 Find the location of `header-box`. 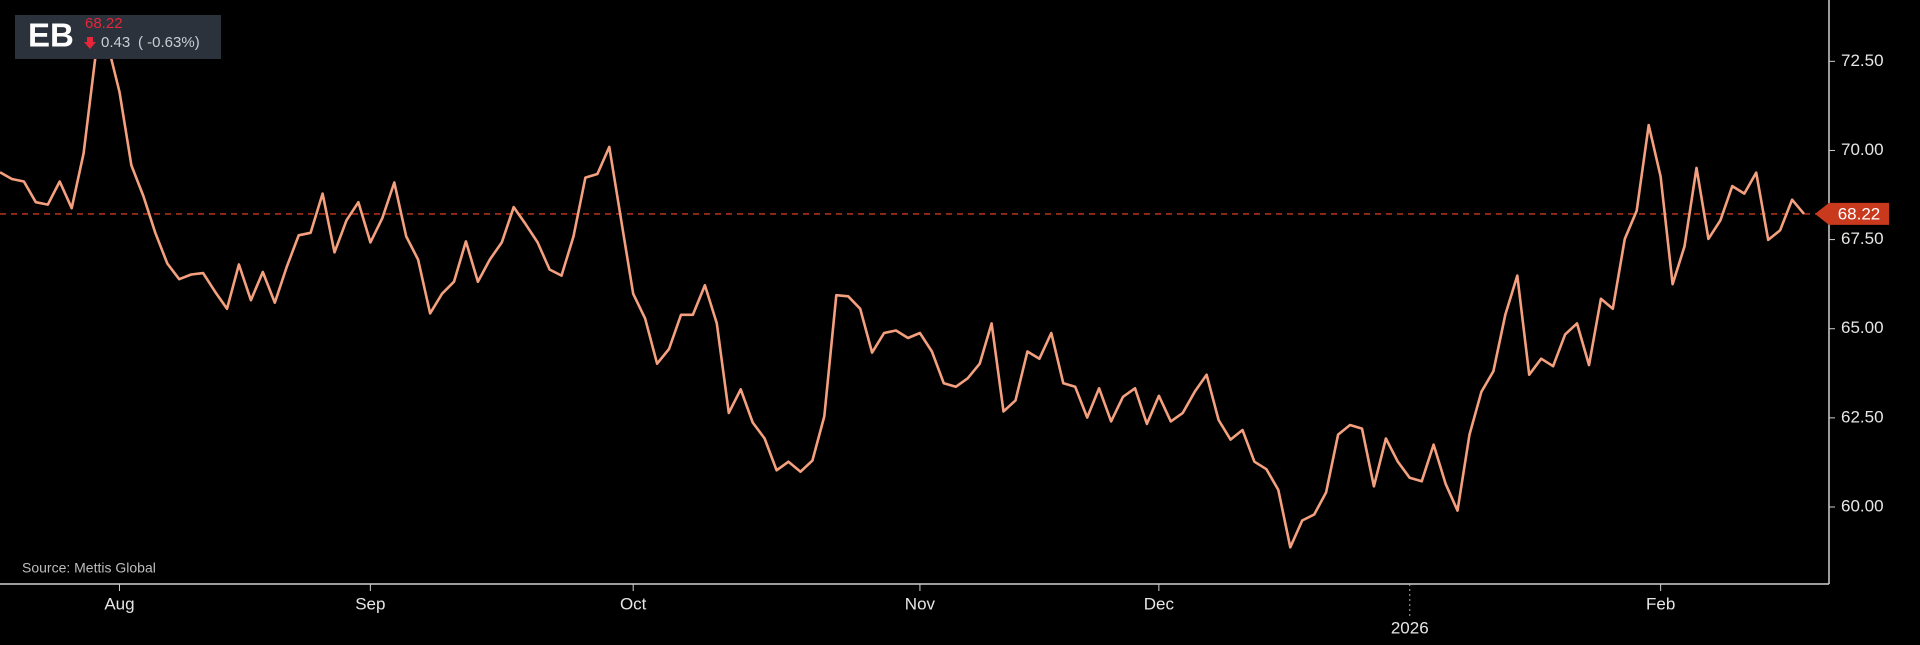

header-box is located at coordinates (118, 37).